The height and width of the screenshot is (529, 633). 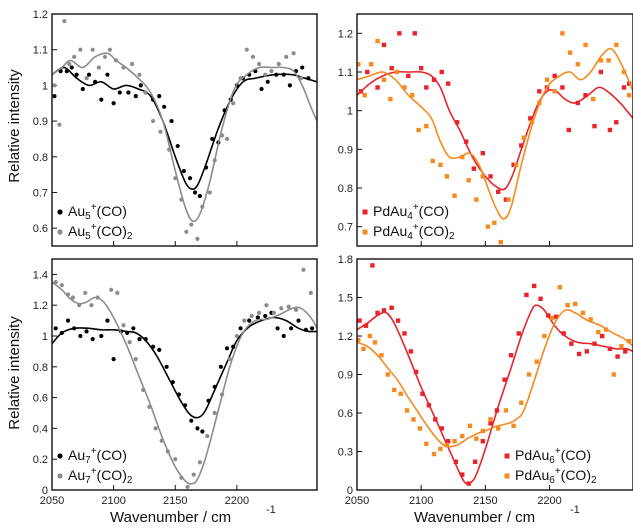 I want to click on legend-marker, so click(x=60, y=456).